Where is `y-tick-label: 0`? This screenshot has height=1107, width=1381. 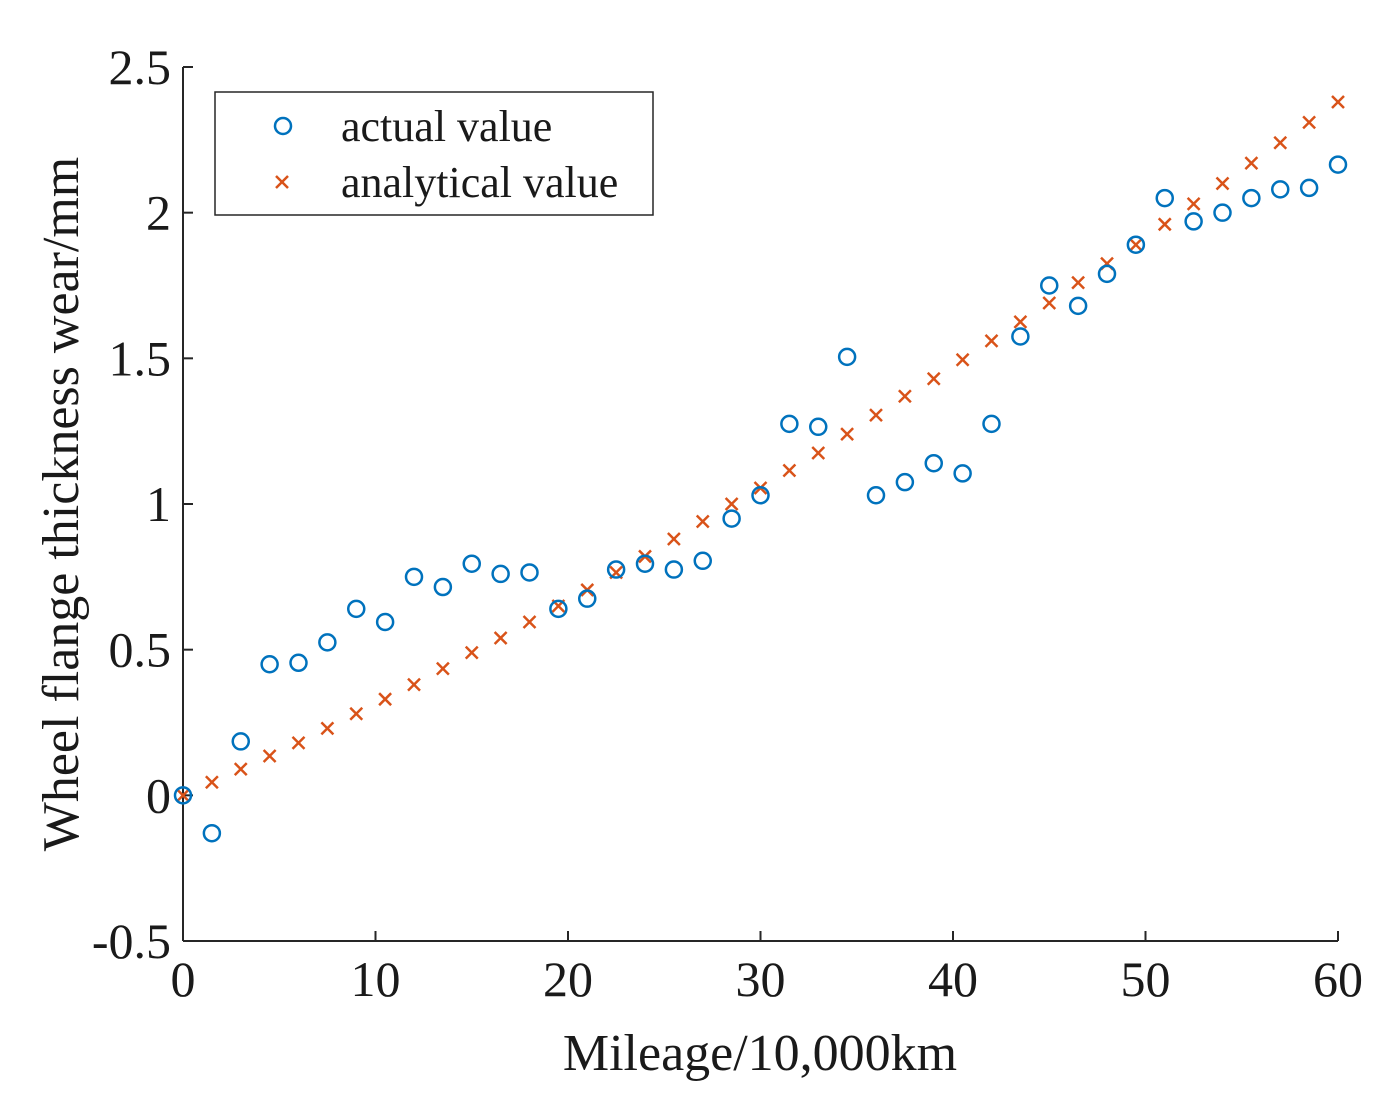
y-tick-label: 0 is located at coordinates (158, 795).